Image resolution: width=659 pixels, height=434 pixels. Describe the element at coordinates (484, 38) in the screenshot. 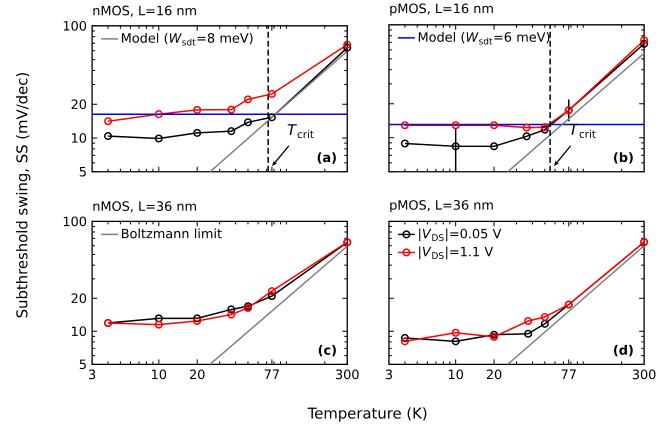

I see `legend-label: Model (W$_{sdt}$=6 meV)` at that location.